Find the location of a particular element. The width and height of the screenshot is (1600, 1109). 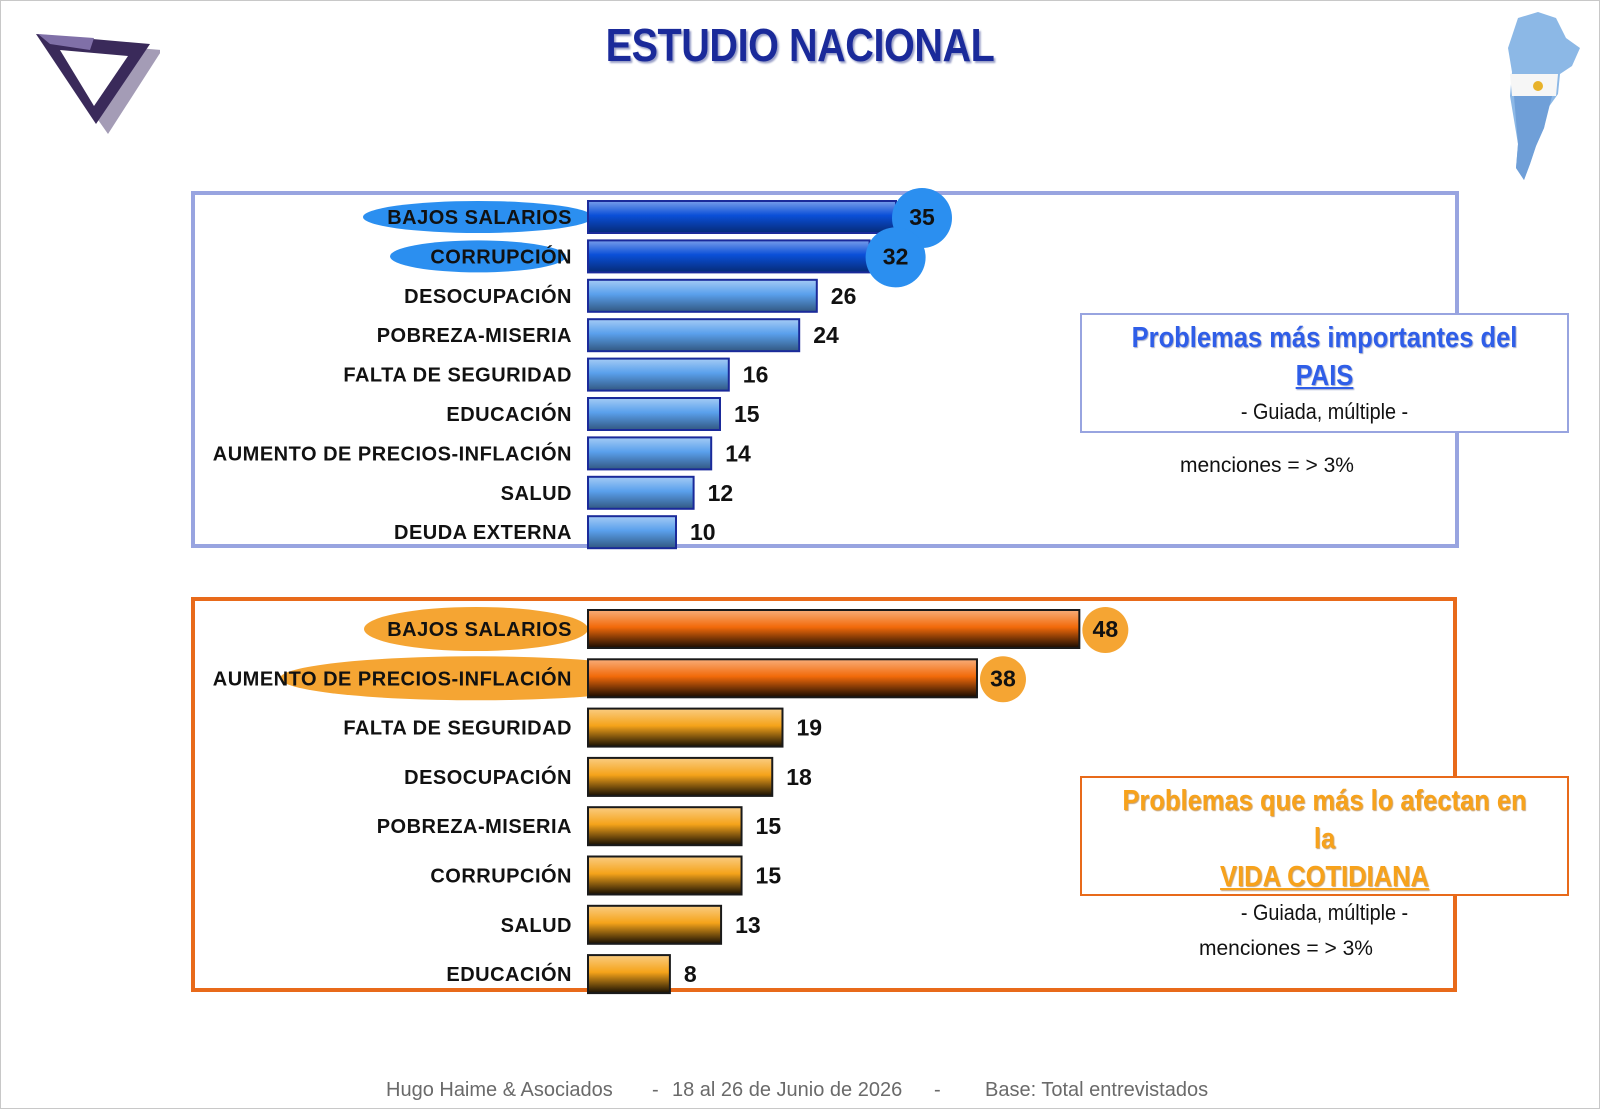

footer-dates: 18 al 26 de Junio de 2026 is located at coordinates (787, 1090).